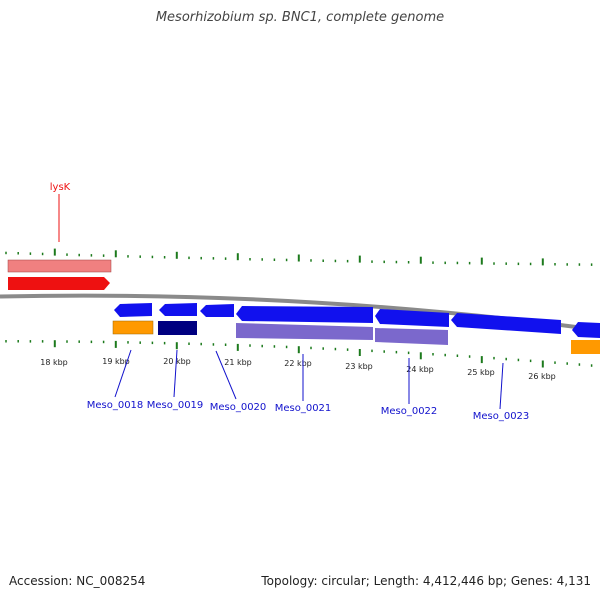 The width and height of the screenshot is (600, 600). What do you see at coordinates (411, 336) in the screenshot?
I see `gene-bar-meso-0022-alt` at bounding box center [411, 336].